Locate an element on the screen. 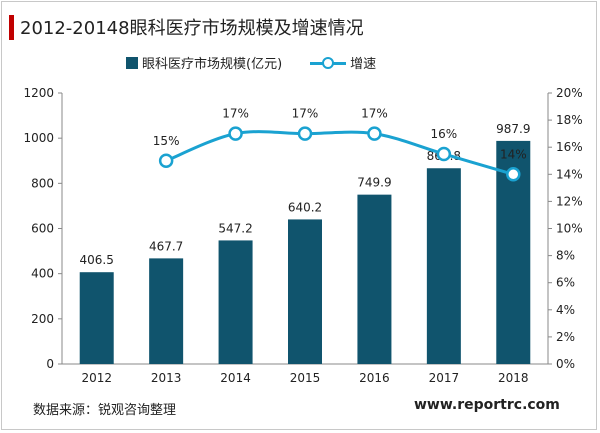 This screenshot has width=600, height=433. y-right-tick-label: 6% is located at coordinates (565, 283).